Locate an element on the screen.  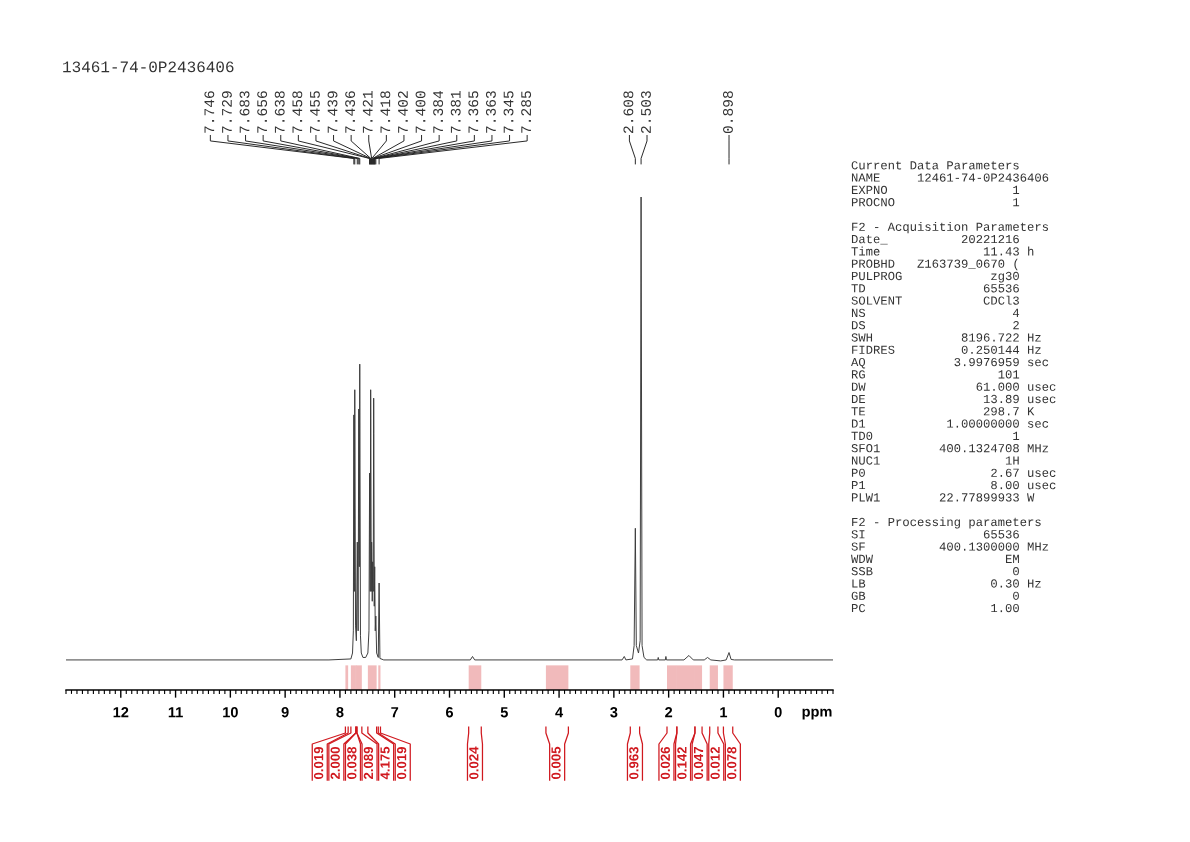
annotation: 7.729 is located at coordinates (226, 112).